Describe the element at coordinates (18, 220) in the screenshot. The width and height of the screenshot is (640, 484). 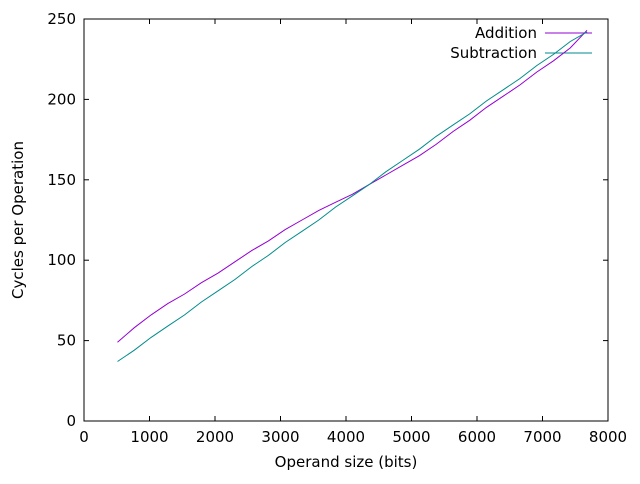
I see `y-axis-title: Cycles per Operation` at that location.